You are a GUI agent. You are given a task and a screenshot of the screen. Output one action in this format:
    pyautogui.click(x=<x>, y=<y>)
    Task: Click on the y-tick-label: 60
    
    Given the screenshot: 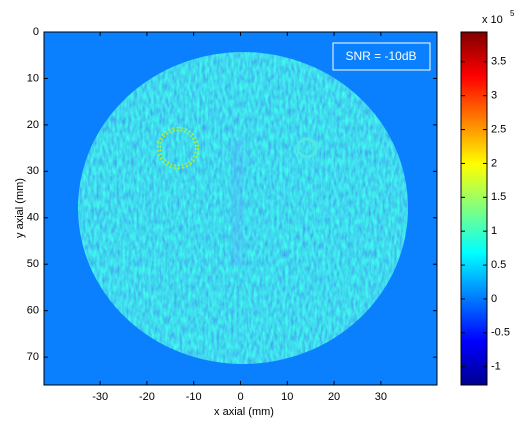 What is the action you would take?
    pyautogui.click(x=33, y=311)
    